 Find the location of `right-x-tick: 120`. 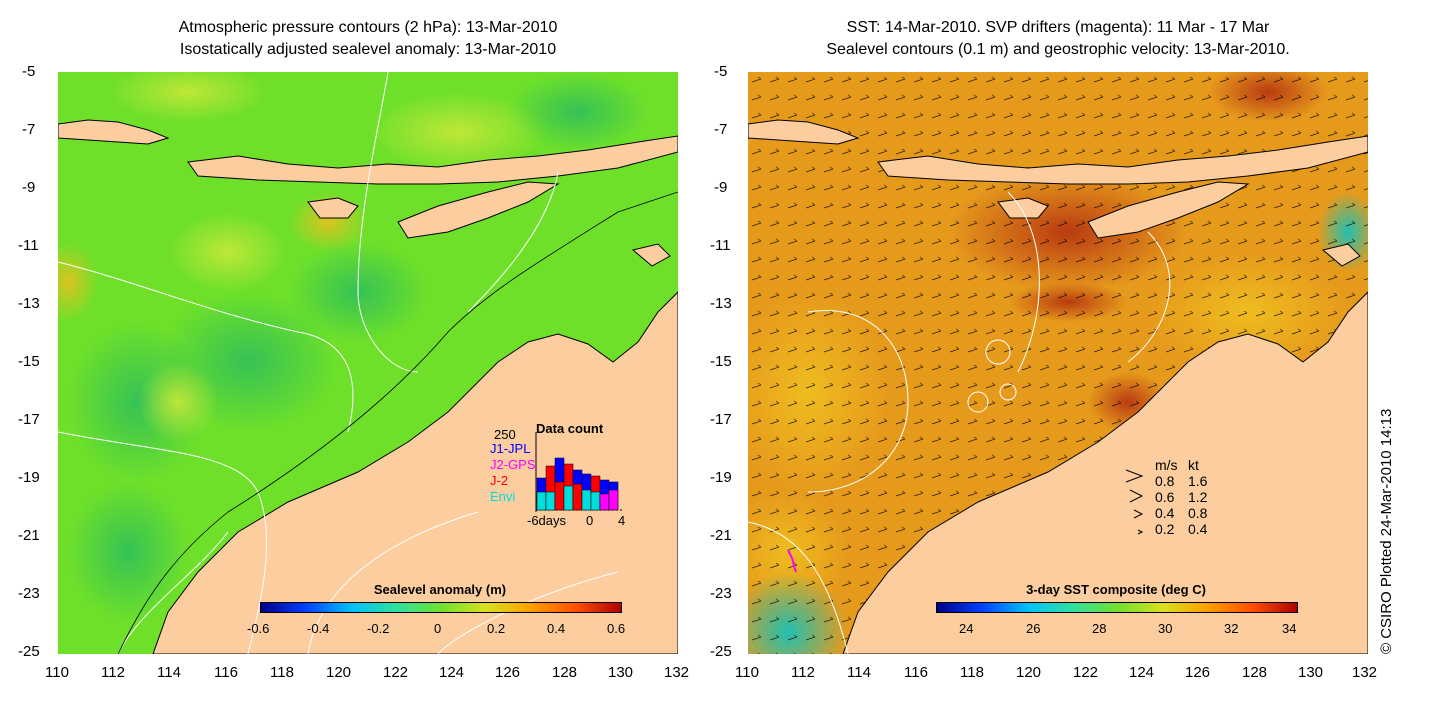

right-x-tick: 120 is located at coordinates (1029, 672).